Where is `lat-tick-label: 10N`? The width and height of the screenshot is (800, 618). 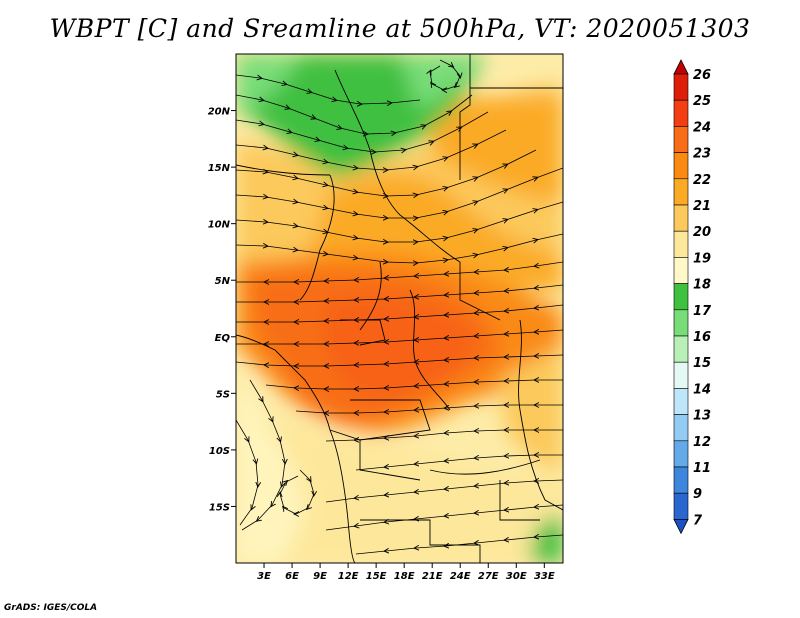
lat-tick-label: 10N is located at coordinates (219, 225).